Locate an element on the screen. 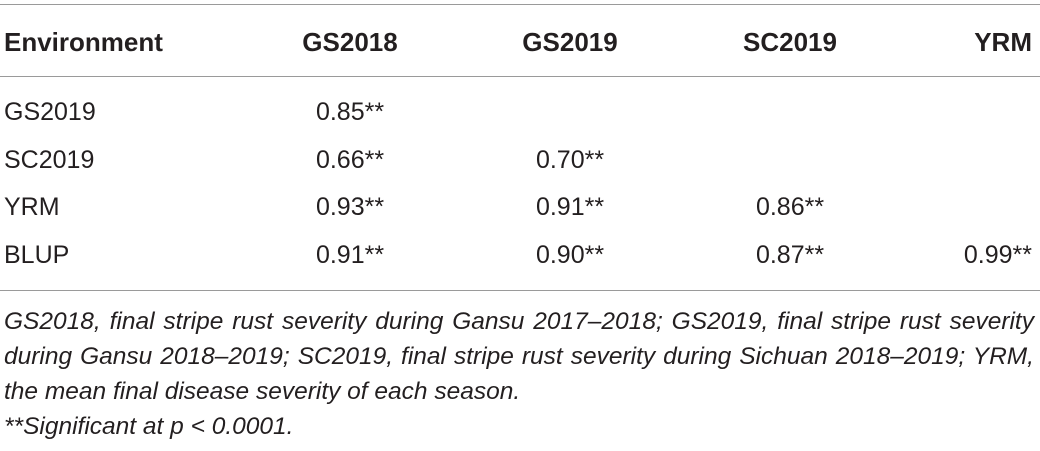 This screenshot has width=1040, height=451. row-label: YRM is located at coordinates (32, 207).